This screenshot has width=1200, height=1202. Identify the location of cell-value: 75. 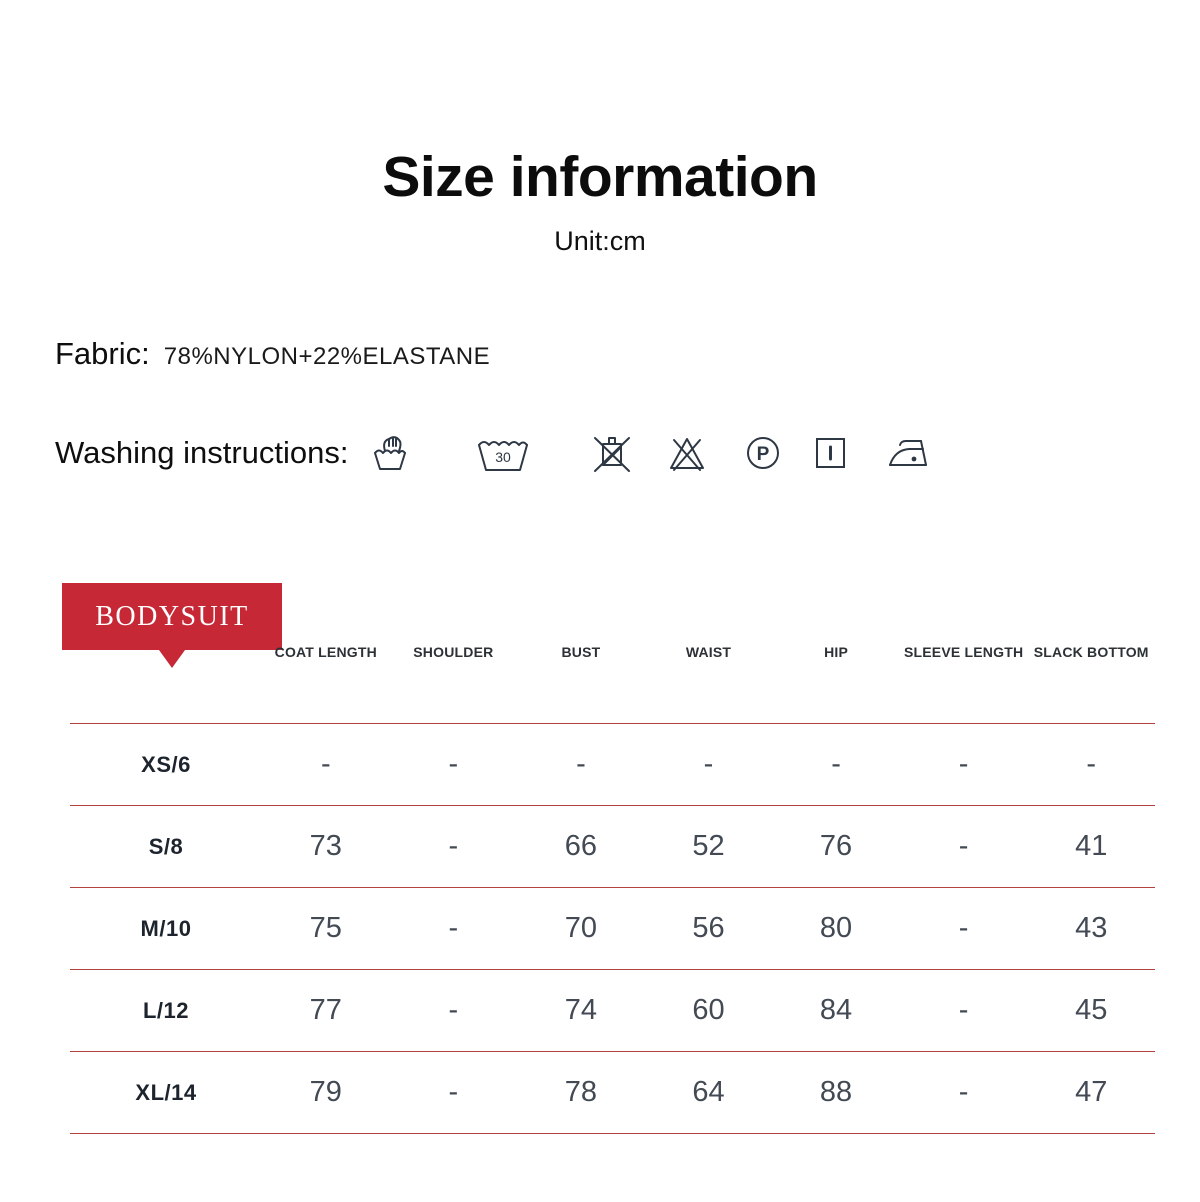
(325, 928).